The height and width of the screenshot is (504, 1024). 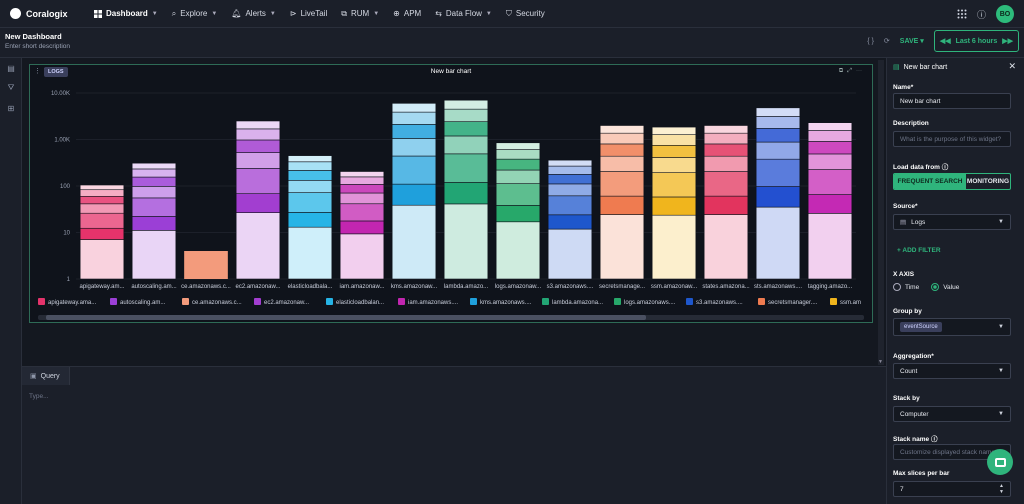 I want to click on radio-time, so click(x=897, y=287).